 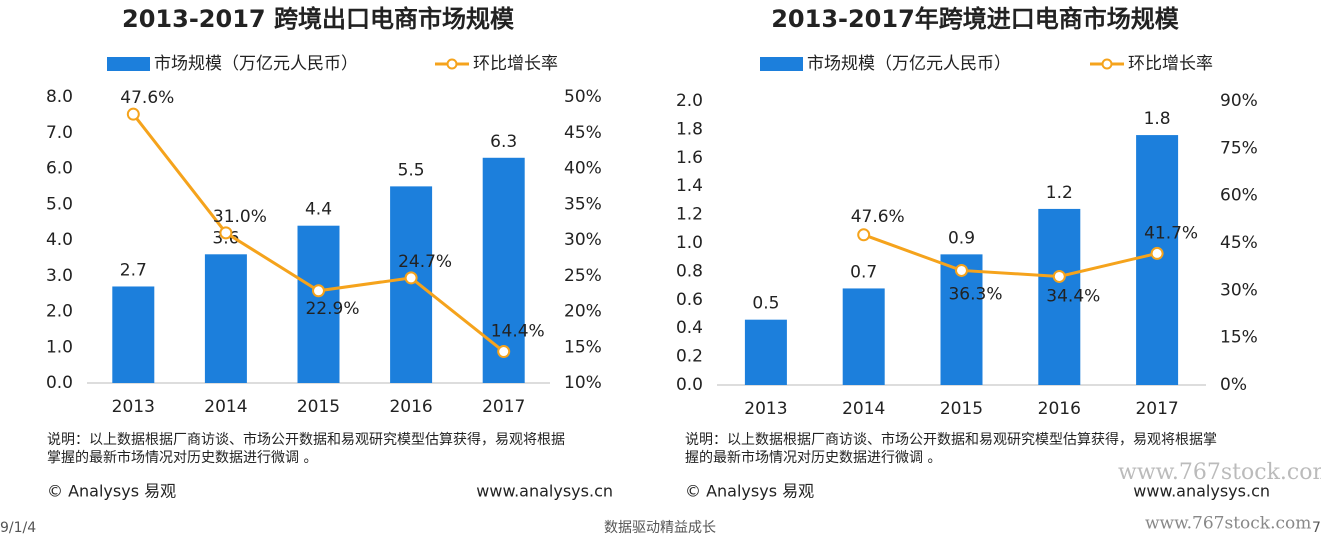 What do you see at coordinates (59, 276) in the screenshot?
I see `y-tick-label: 3.0` at bounding box center [59, 276].